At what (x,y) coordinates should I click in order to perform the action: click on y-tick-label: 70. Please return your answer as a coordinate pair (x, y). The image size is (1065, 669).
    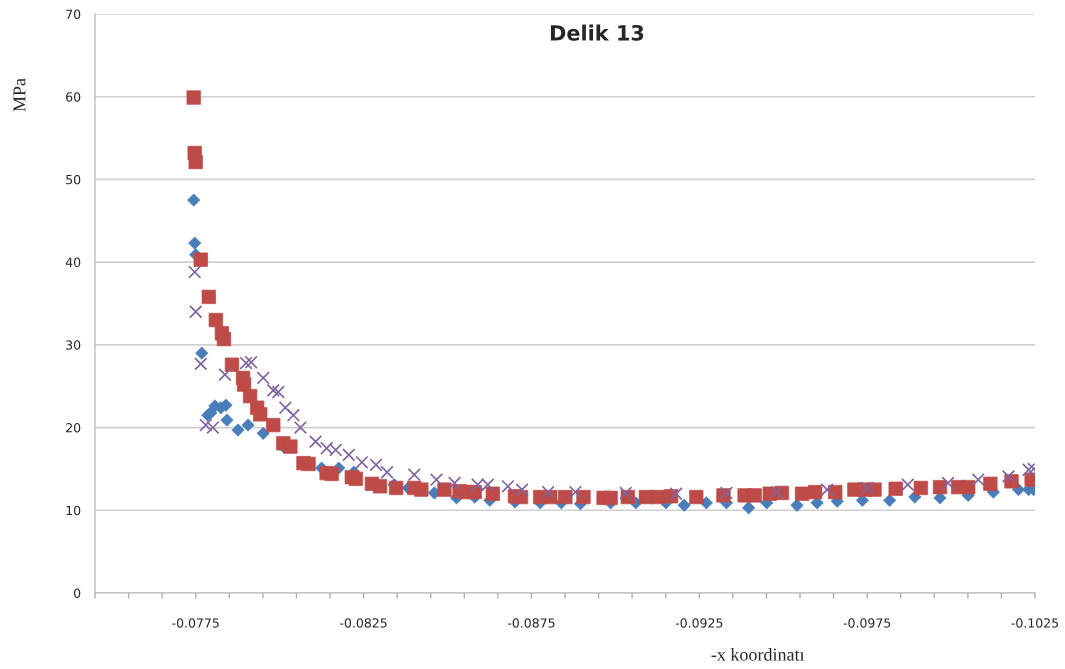
    Looking at the image, I should click on (73, 14).